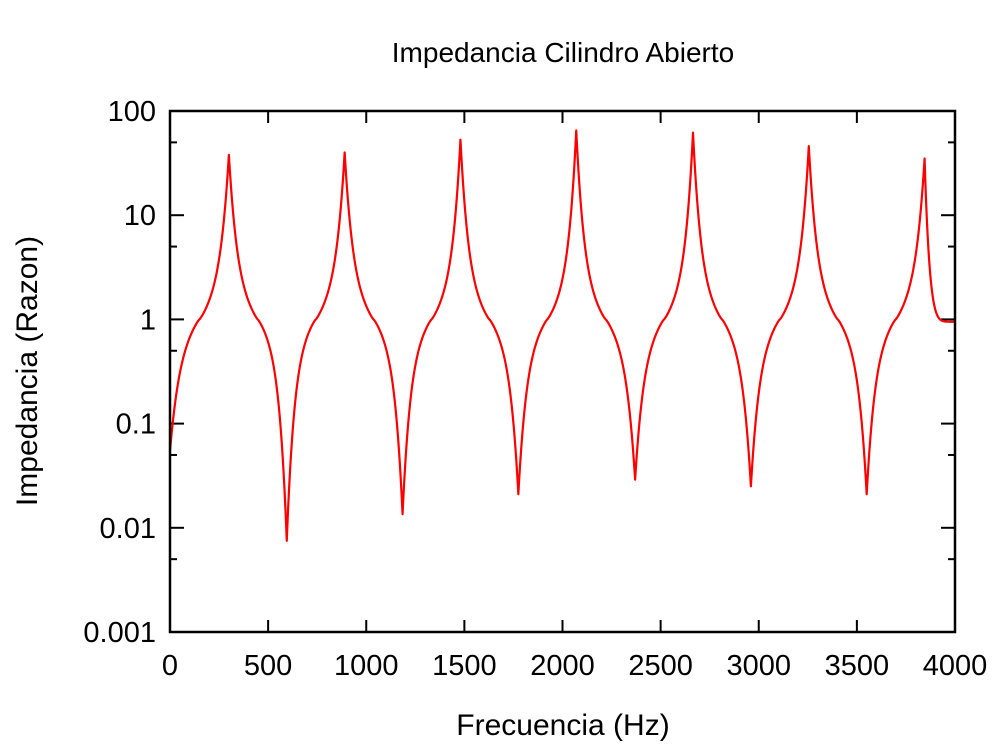 The height and width of the screenshot is (747, 1001). Describe the element at coordinates (148, 320) in the screenshot. I see `y-tick-label: 1` at that location.